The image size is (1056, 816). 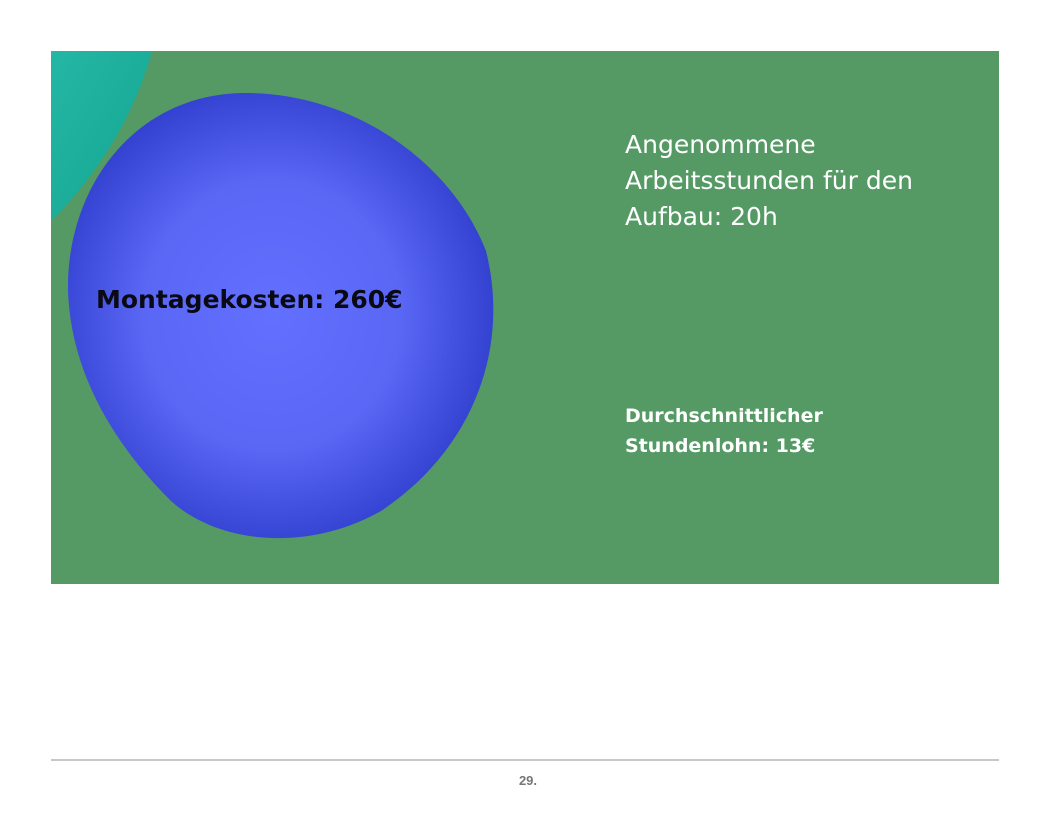 I want to click on teal-corner-shape, so click(x=101, y=136).